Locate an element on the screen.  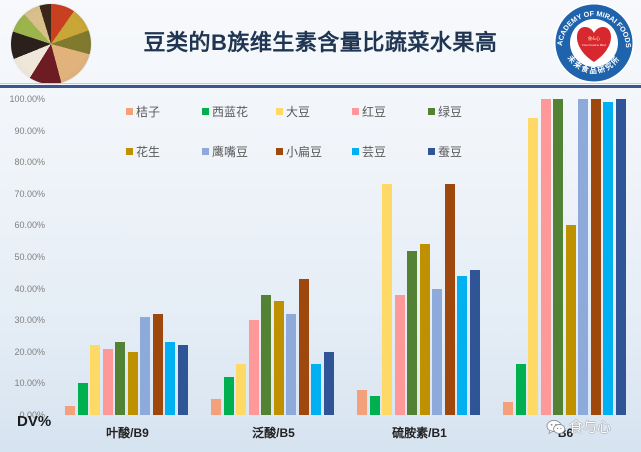
legend-item: 大豆 is located at coordinates (293, 111).